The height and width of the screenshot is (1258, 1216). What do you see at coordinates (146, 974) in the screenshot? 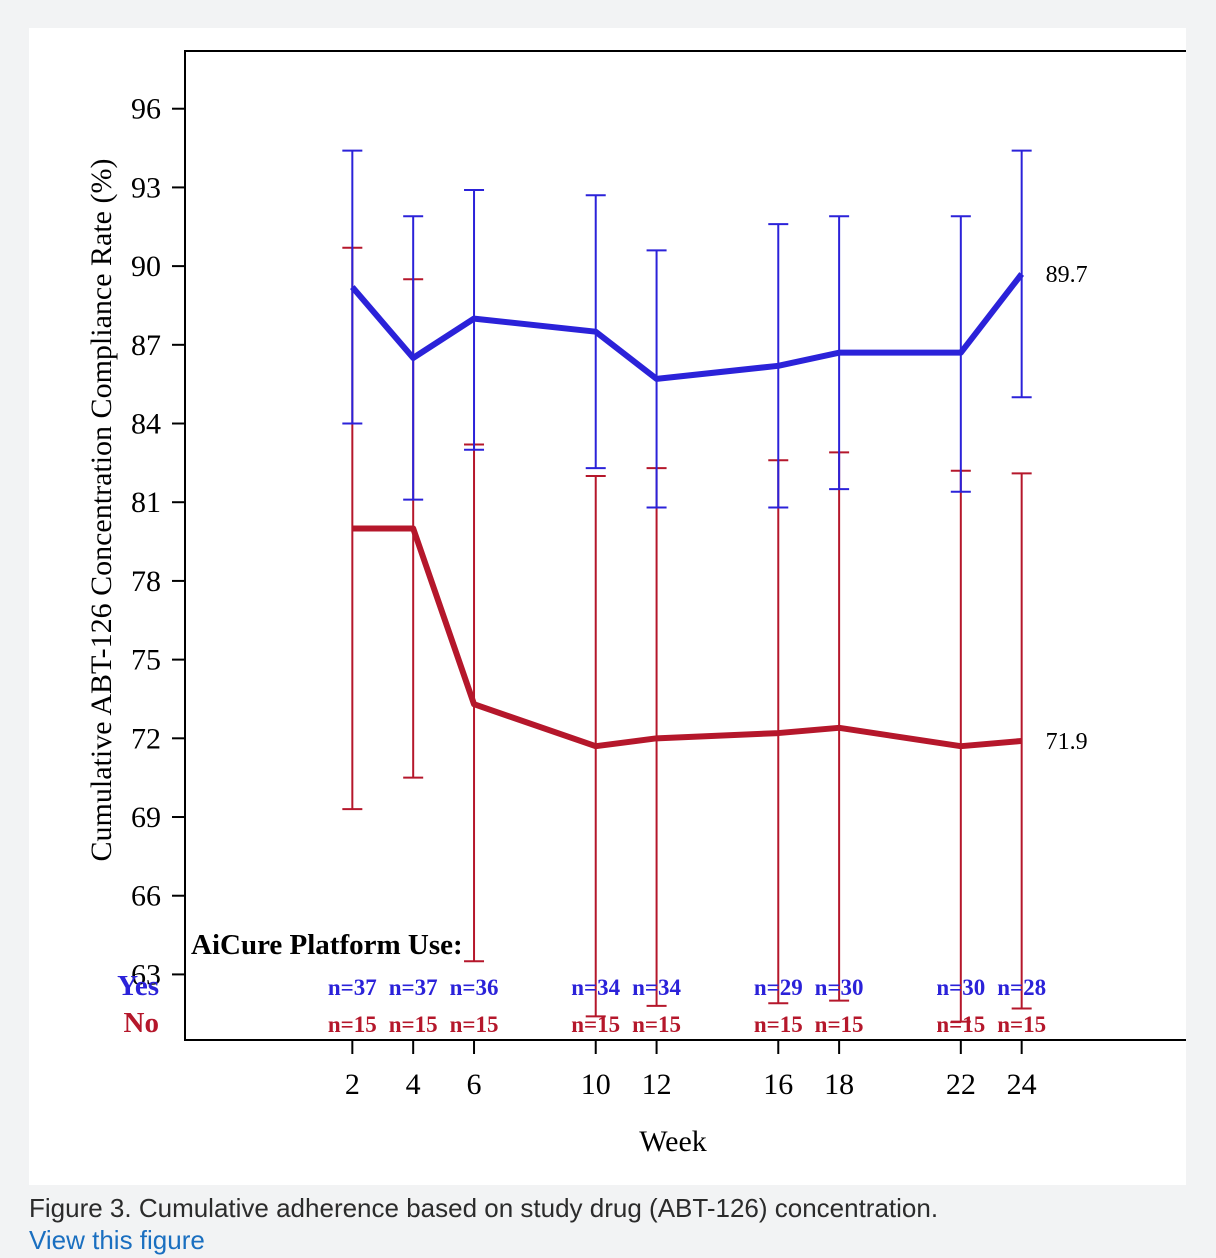
I see `y-tick-label: 63` at bounding box center [146, 974].